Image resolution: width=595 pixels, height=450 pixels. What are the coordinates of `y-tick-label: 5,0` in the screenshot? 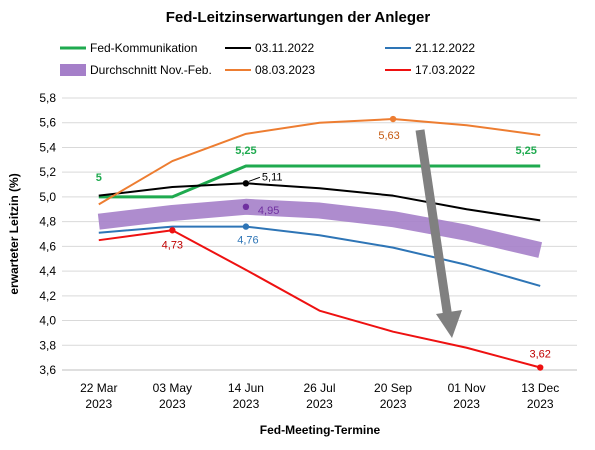 It's located at (47, 197).